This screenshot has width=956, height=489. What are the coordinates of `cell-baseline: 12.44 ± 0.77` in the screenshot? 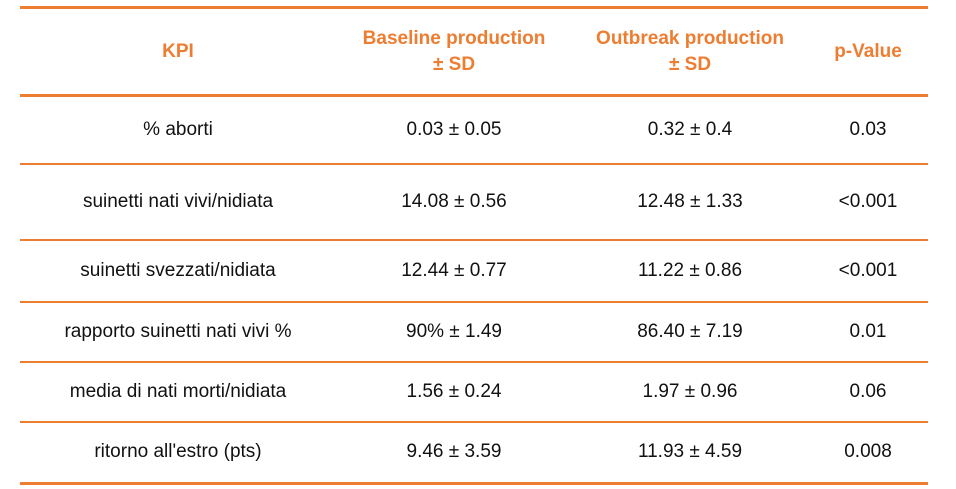 It's located at (454, 271).